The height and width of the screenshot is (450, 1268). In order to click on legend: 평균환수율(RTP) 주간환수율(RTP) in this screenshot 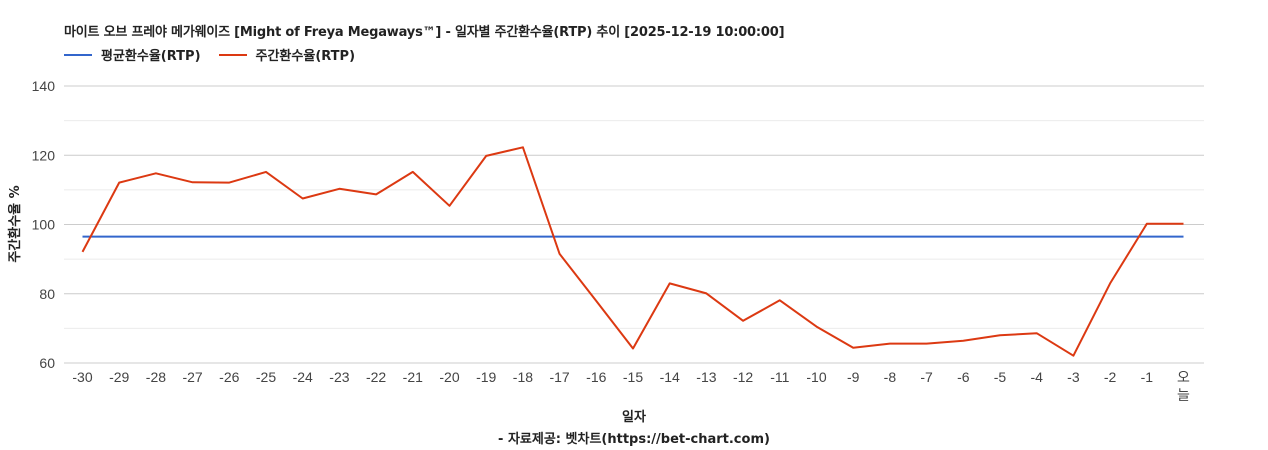, I will do `click(218, 54)`.